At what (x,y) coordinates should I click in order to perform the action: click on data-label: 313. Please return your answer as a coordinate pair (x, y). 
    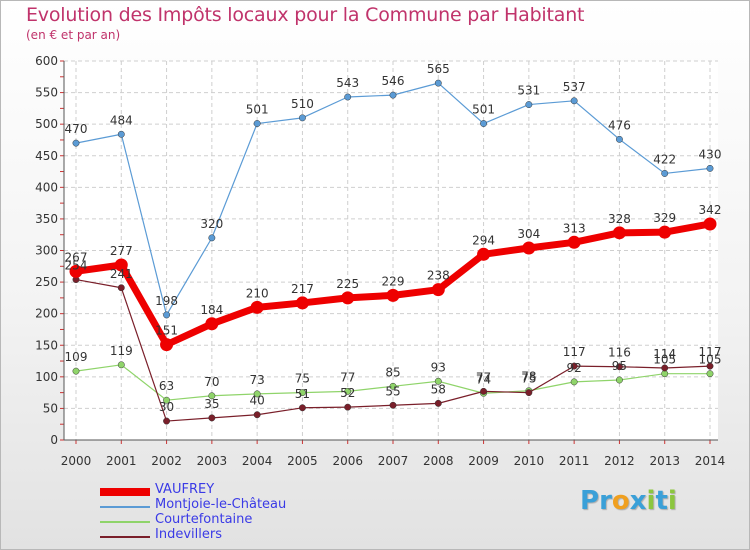
    Looking at the image, I should click on (574, 228).